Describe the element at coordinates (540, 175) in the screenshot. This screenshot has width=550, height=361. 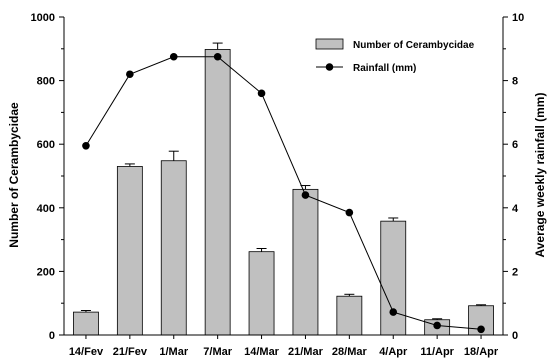
I see `right-axis-title: Average weekly rainfall (mm)` at that location.